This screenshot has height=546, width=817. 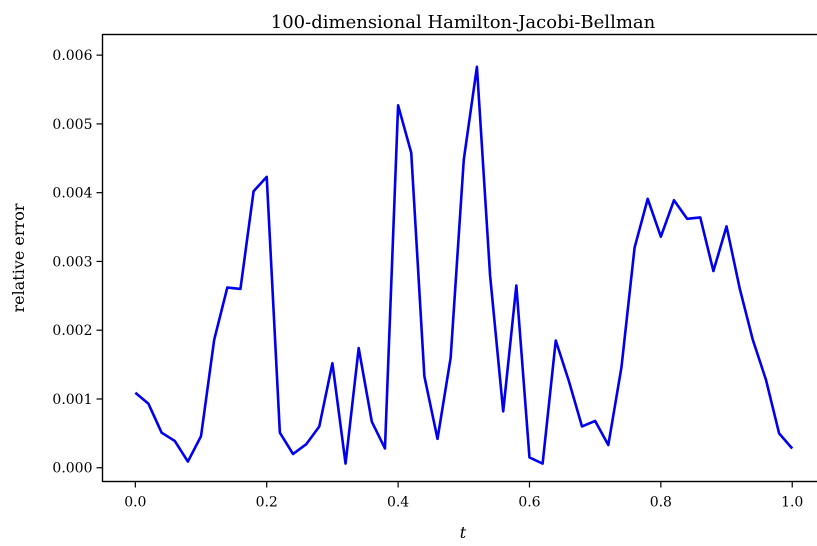 I want to click on x-tick-label: 0.4, so click(x=398, y=503).